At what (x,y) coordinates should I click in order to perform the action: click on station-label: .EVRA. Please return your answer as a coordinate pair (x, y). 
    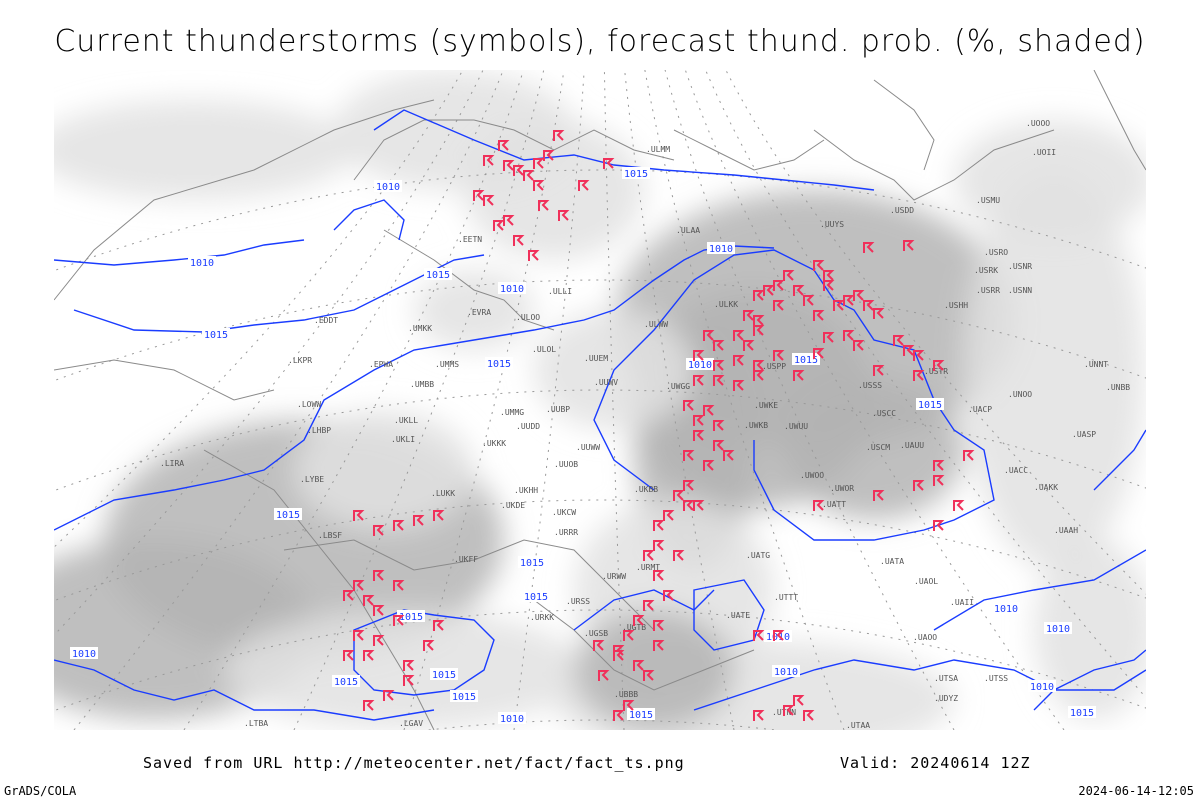
    Looking at the image, I should click on (479, 312).